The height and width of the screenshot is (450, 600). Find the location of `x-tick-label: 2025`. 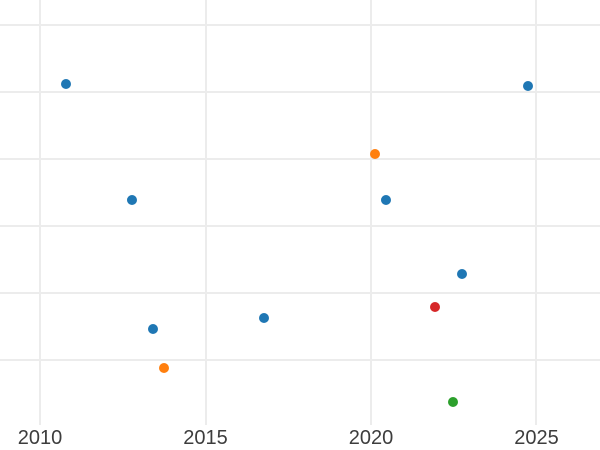

x-tick-label: 2025 is located at coordinates (536, 438).